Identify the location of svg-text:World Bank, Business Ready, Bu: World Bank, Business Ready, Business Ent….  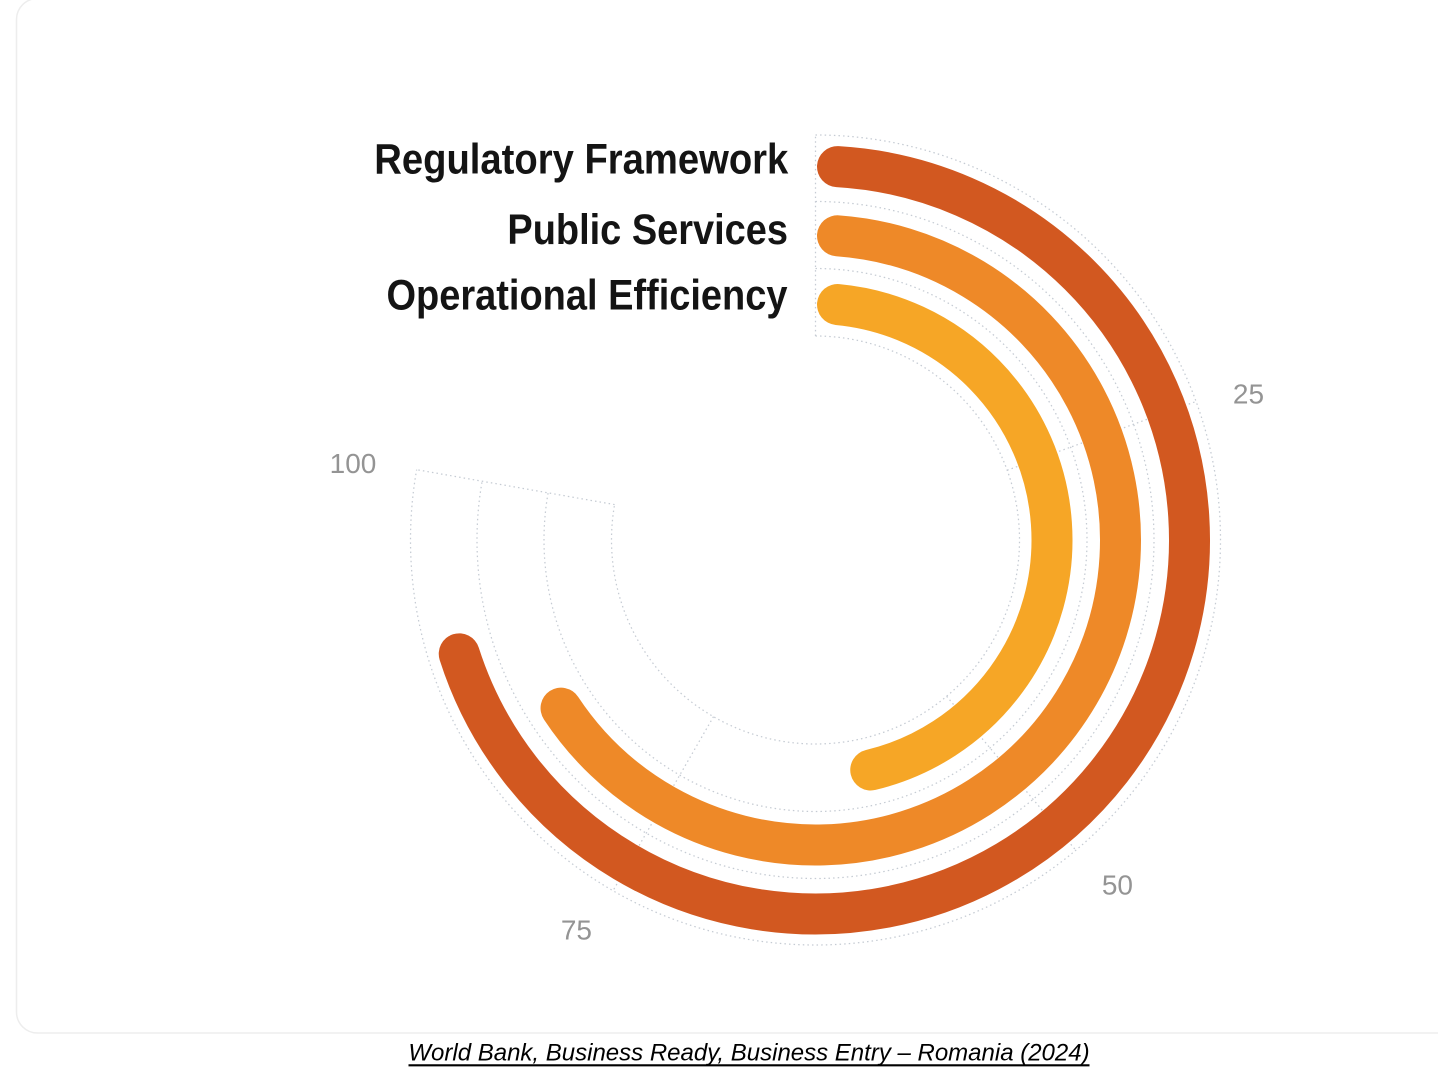
(748, 1053).